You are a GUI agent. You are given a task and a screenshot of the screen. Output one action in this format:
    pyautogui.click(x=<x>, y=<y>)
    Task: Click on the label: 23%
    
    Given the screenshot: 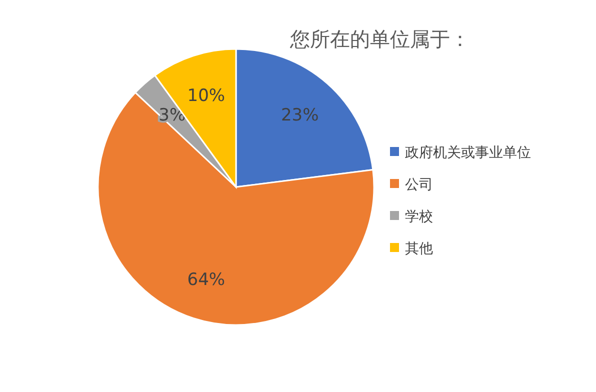 What is the action you would take?
    pyautogui.click(x=299, y=116)
    